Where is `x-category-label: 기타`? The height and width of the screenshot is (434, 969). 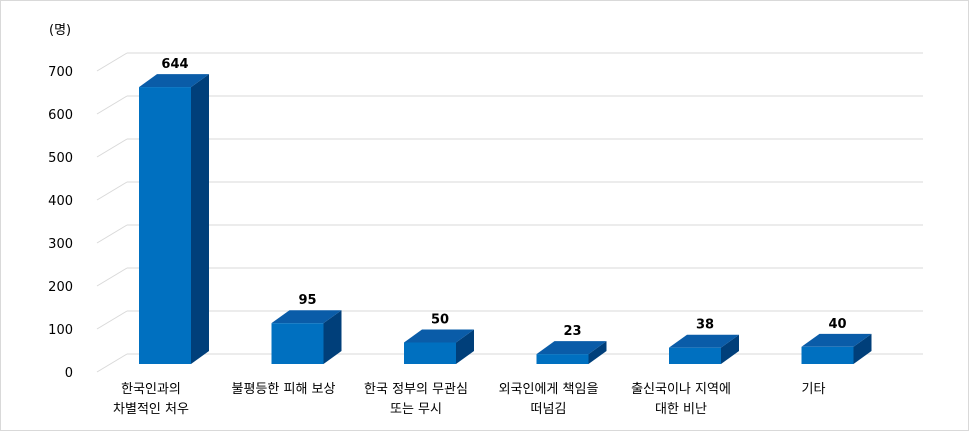
x-category-label: 기타 is located at coordinates (814, 389).